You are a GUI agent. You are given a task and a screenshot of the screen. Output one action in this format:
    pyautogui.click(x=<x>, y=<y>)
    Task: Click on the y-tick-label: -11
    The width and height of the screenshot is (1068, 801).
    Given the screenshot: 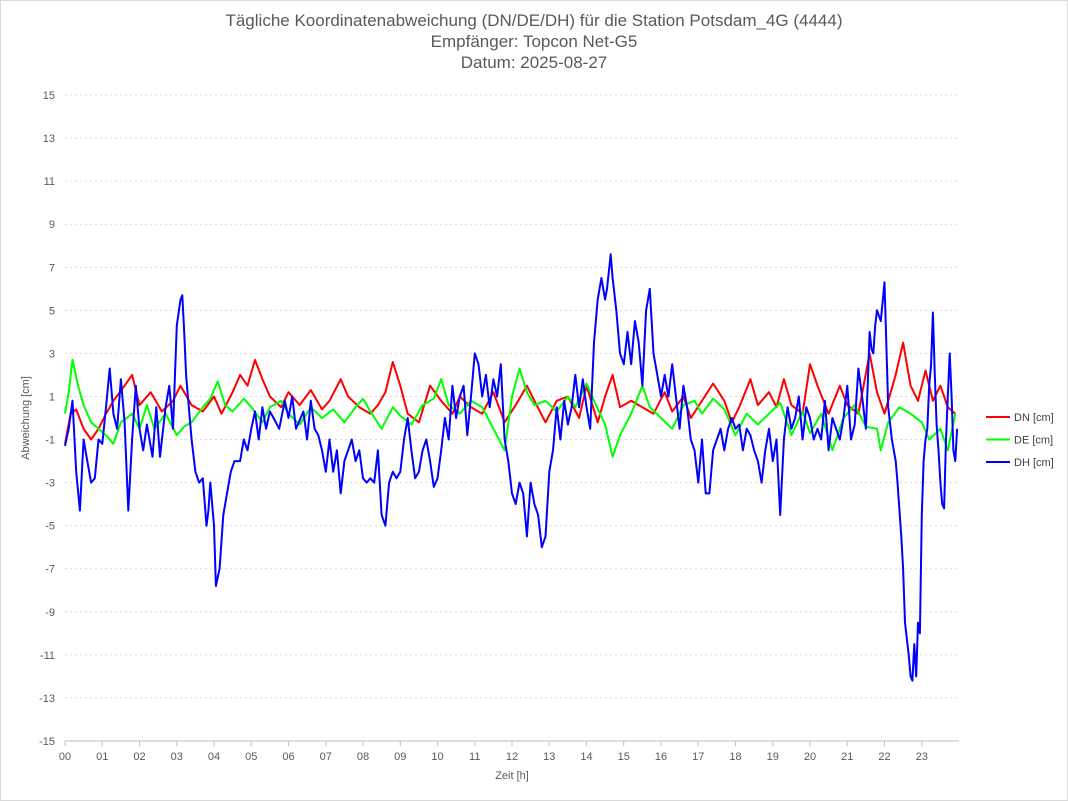 What is the action you would take?
    pyautogui.click(x=47, y=656)
    